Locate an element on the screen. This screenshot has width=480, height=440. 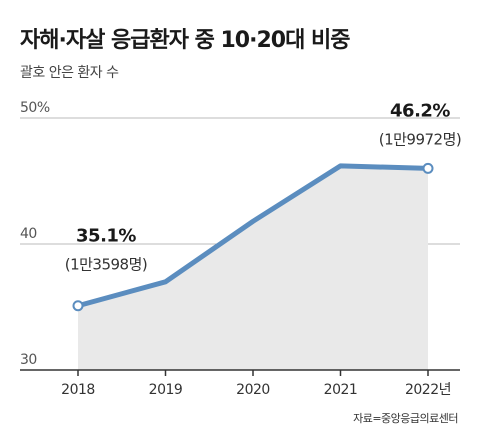
y-tick-label-50: 50% is located at coordinates (35, 108).